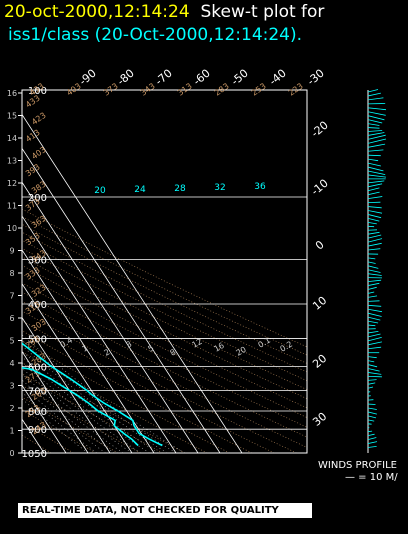 Image resolution: width=408 pixels, height=534 pixels. What do you see at coordinates (260, 187) in the screenshot?
I see `mixing-ratio-label: 36` at bounding box center [260, 187].